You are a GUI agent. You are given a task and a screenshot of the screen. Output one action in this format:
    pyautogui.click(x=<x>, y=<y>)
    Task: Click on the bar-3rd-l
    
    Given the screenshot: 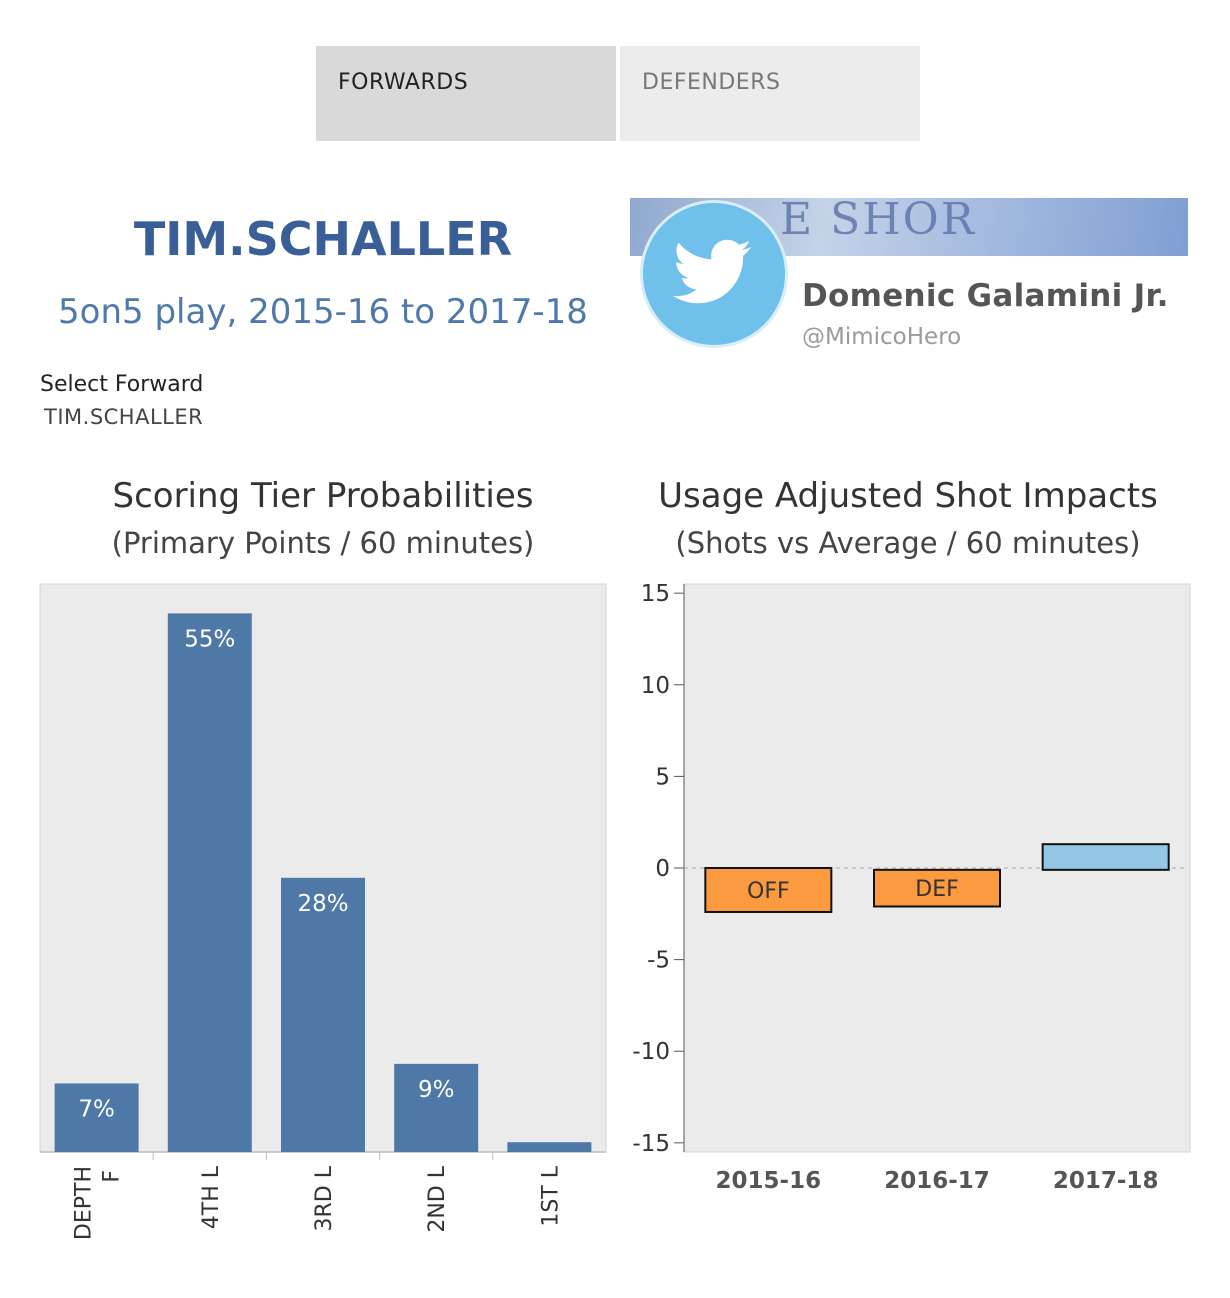 What is the action you would take?
    pyautogui.click(x=323, y=1014)
    